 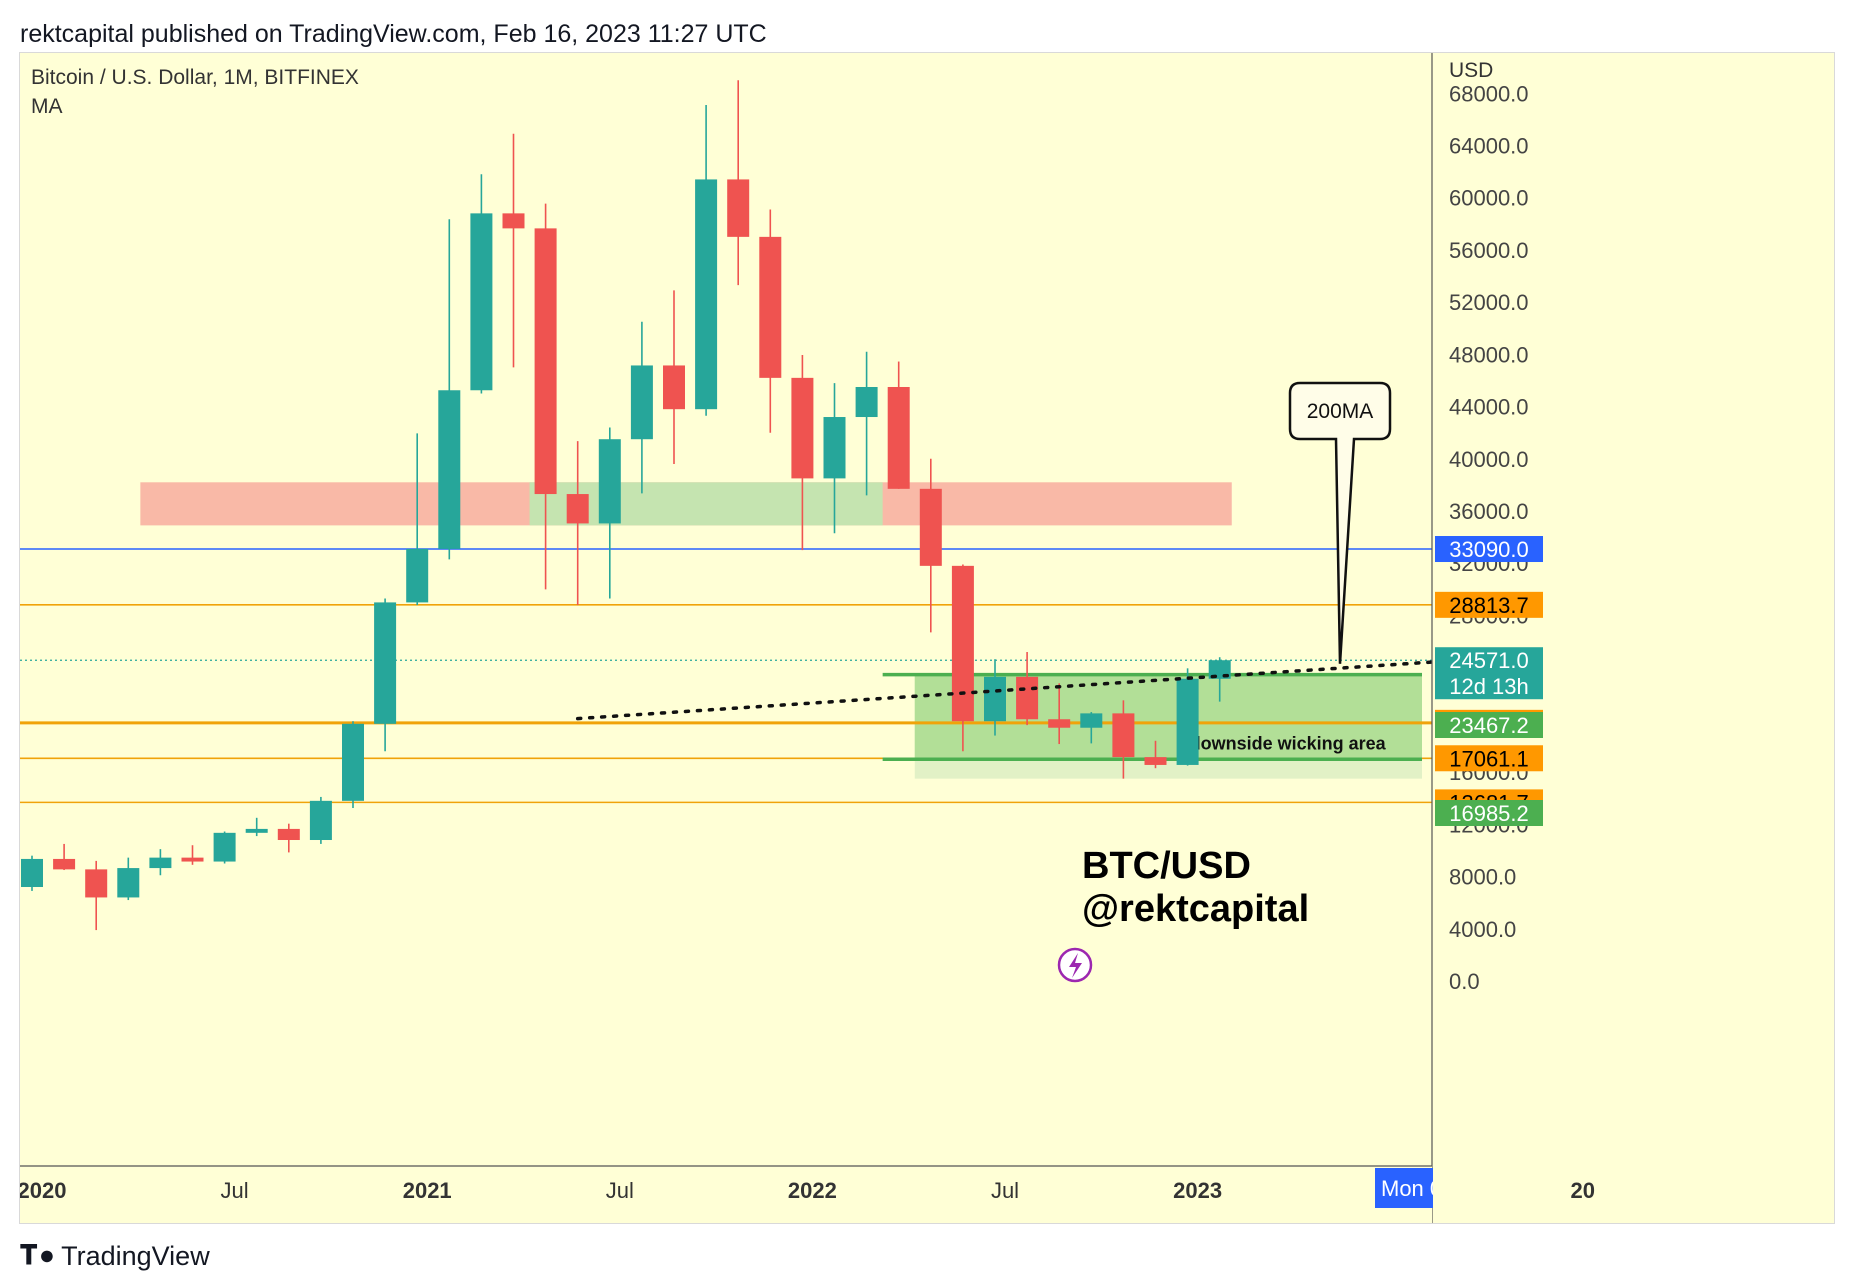 I want to click on lightning-icon, so click(x=1075, y=965).